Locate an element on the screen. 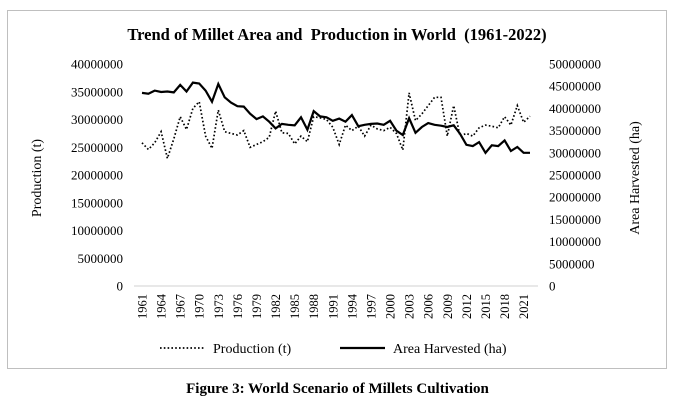  x-tick-label: 1991 is located at coordinates (333, 306).